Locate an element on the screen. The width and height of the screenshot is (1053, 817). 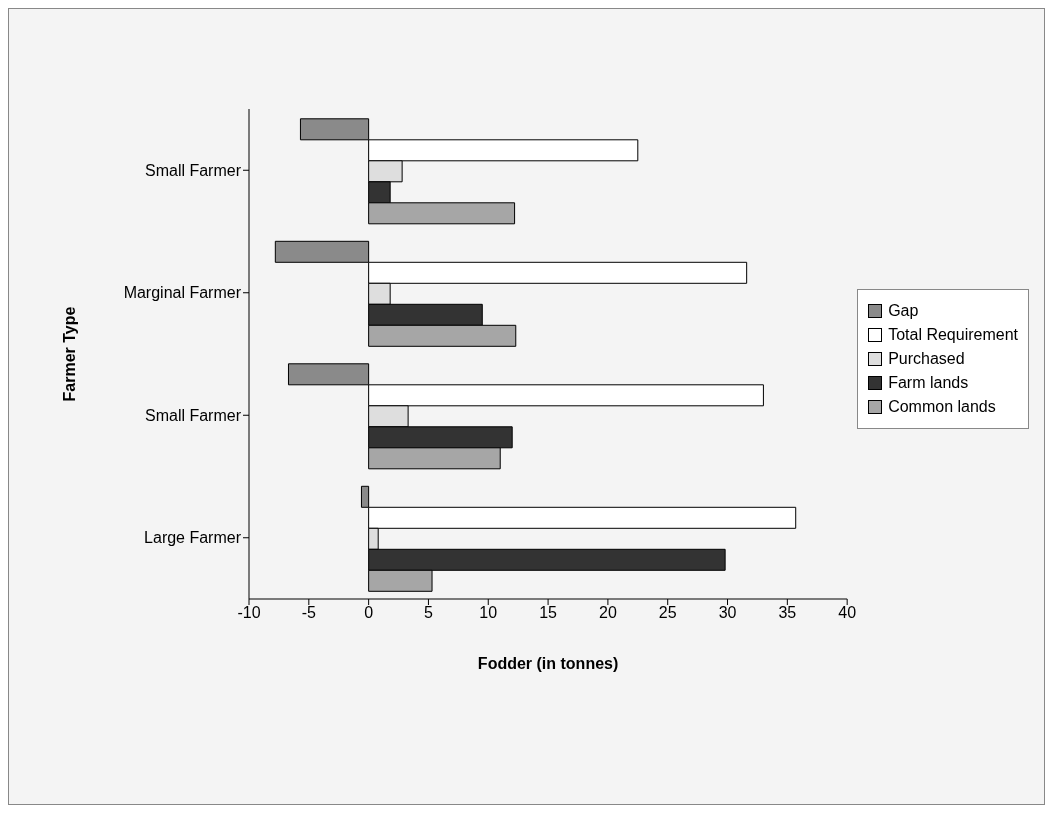
x-tick-label: -10 is located at coordinates (249, 613).